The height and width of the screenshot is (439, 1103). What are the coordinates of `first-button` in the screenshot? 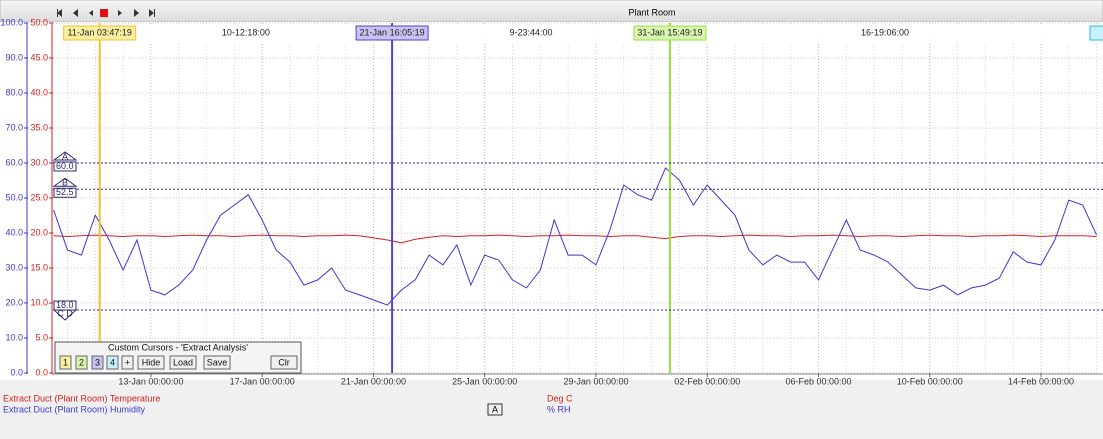 It's located at (59, 13).